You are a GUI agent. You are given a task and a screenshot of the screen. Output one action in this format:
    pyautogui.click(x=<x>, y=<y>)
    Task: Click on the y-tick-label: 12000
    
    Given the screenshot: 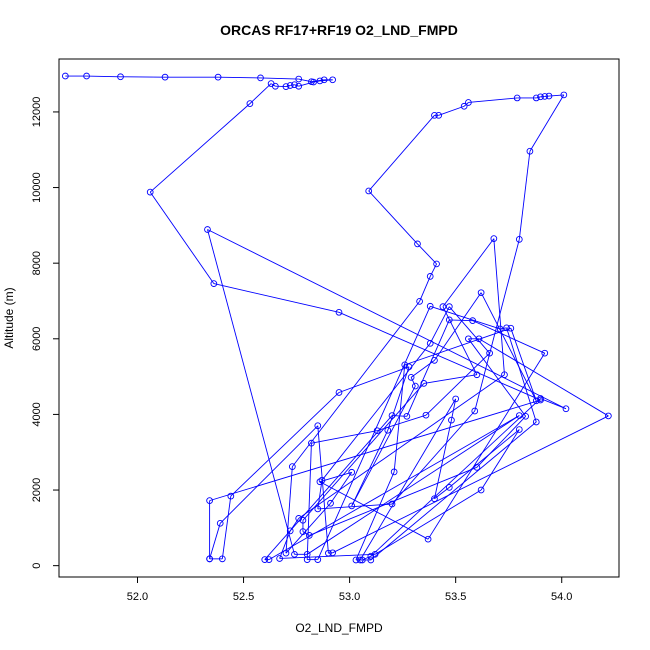 What is the action you would take?
    pyautogui.click(x=37, y=112)
    